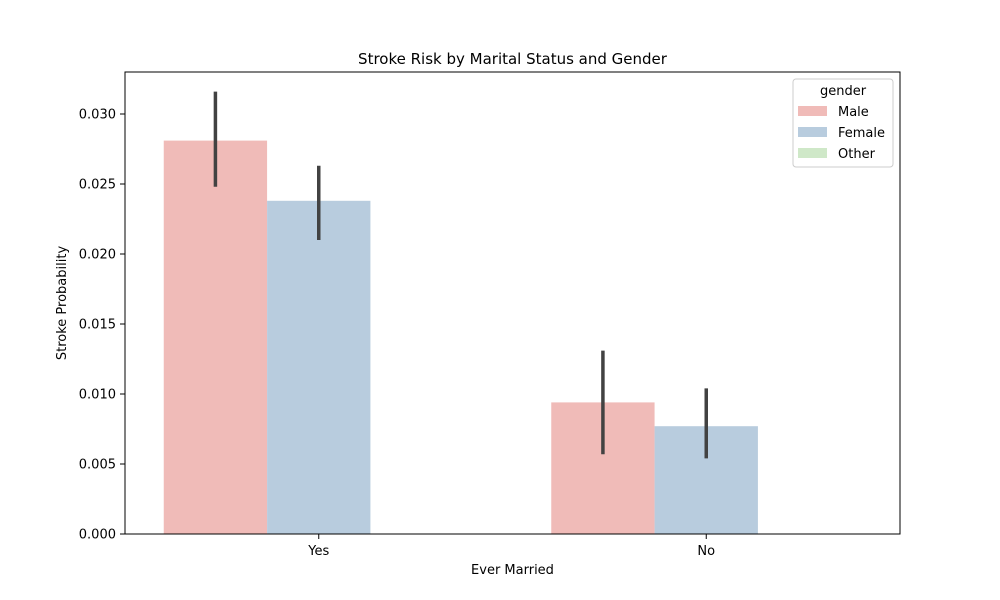  I want to click on y-axis: 0.000 0.005 0.010 0.015 0.020 0.025 0.030, so click(102, 325).